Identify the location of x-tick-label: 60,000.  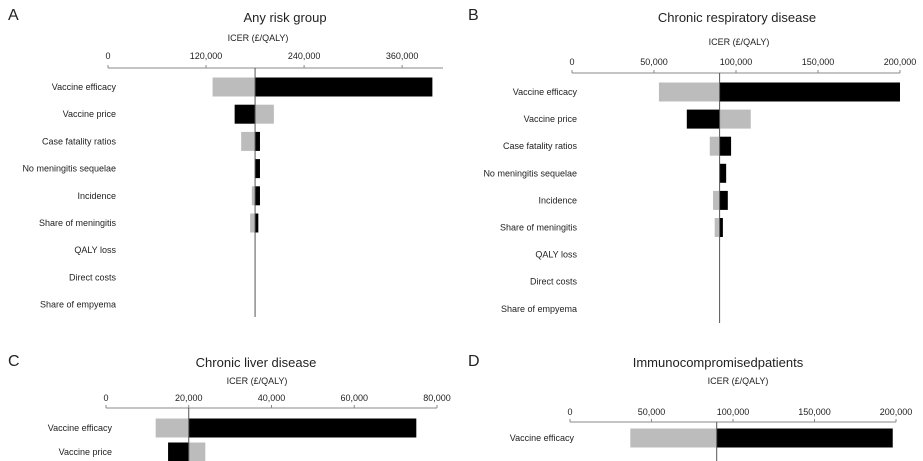
(354, 398).